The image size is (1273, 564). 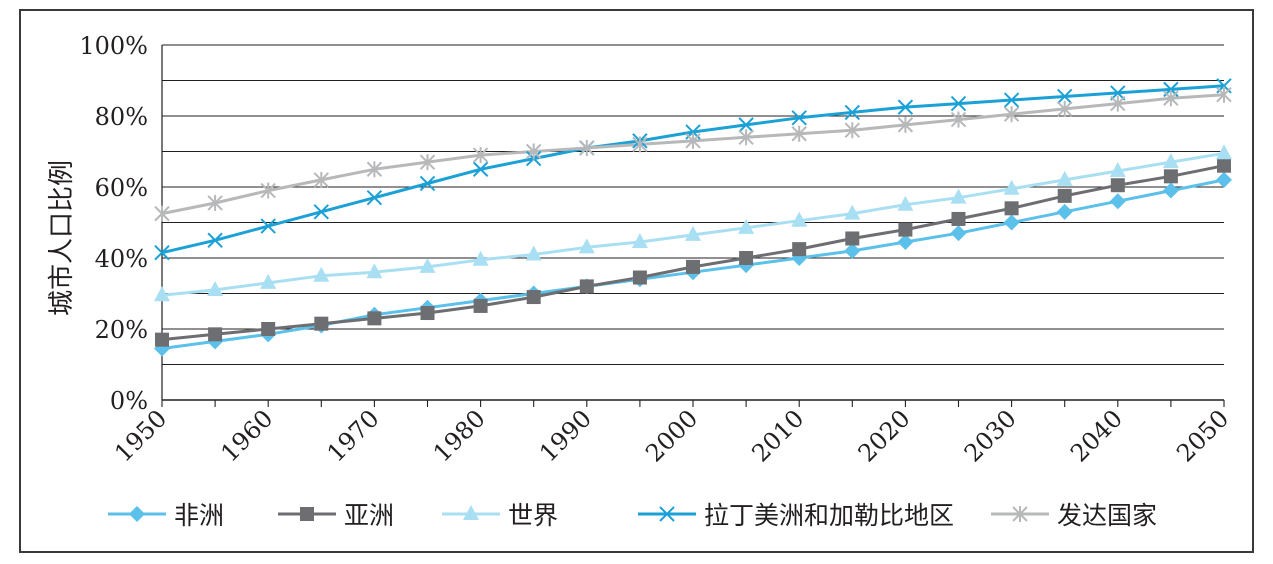 What do you see at coordinates (121, 330) in the screenshot?
I see `y-tick-label: 20%` at bounding box center [121, 330].